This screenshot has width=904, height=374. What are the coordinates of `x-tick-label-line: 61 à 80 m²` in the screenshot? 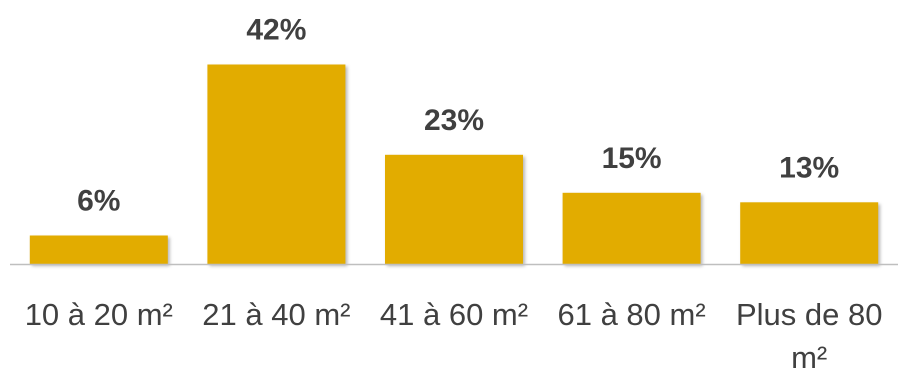 It's located at (631, 314).